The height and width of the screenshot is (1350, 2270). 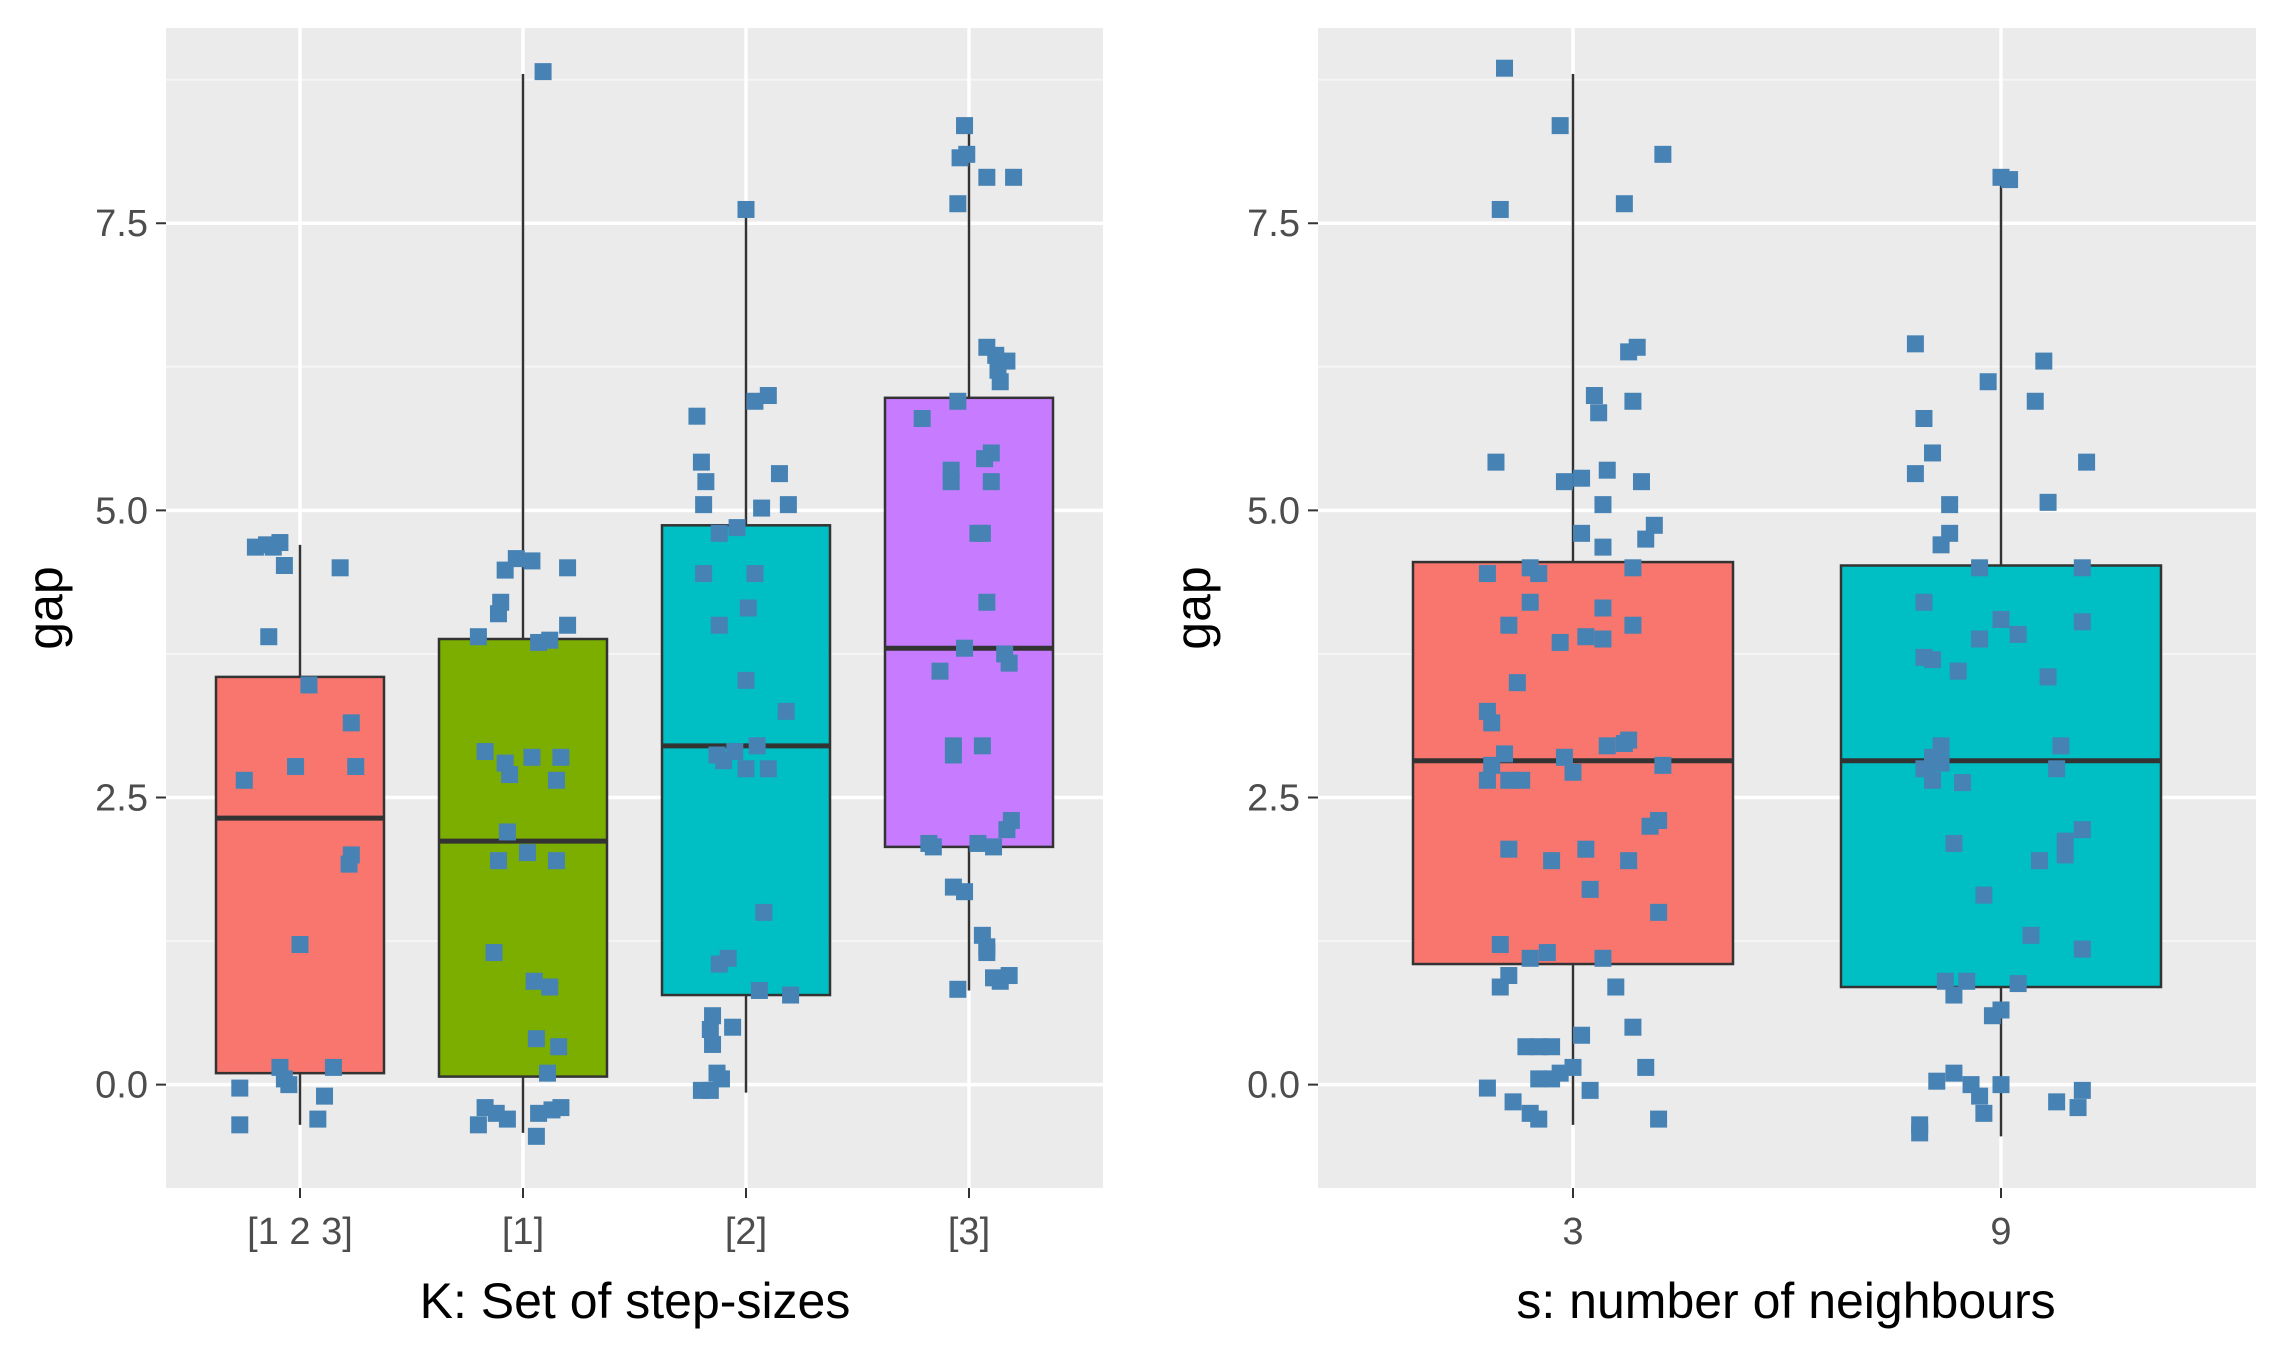 I want to click on x-tick-label-right: 9, so click(x=2000, y=1232).